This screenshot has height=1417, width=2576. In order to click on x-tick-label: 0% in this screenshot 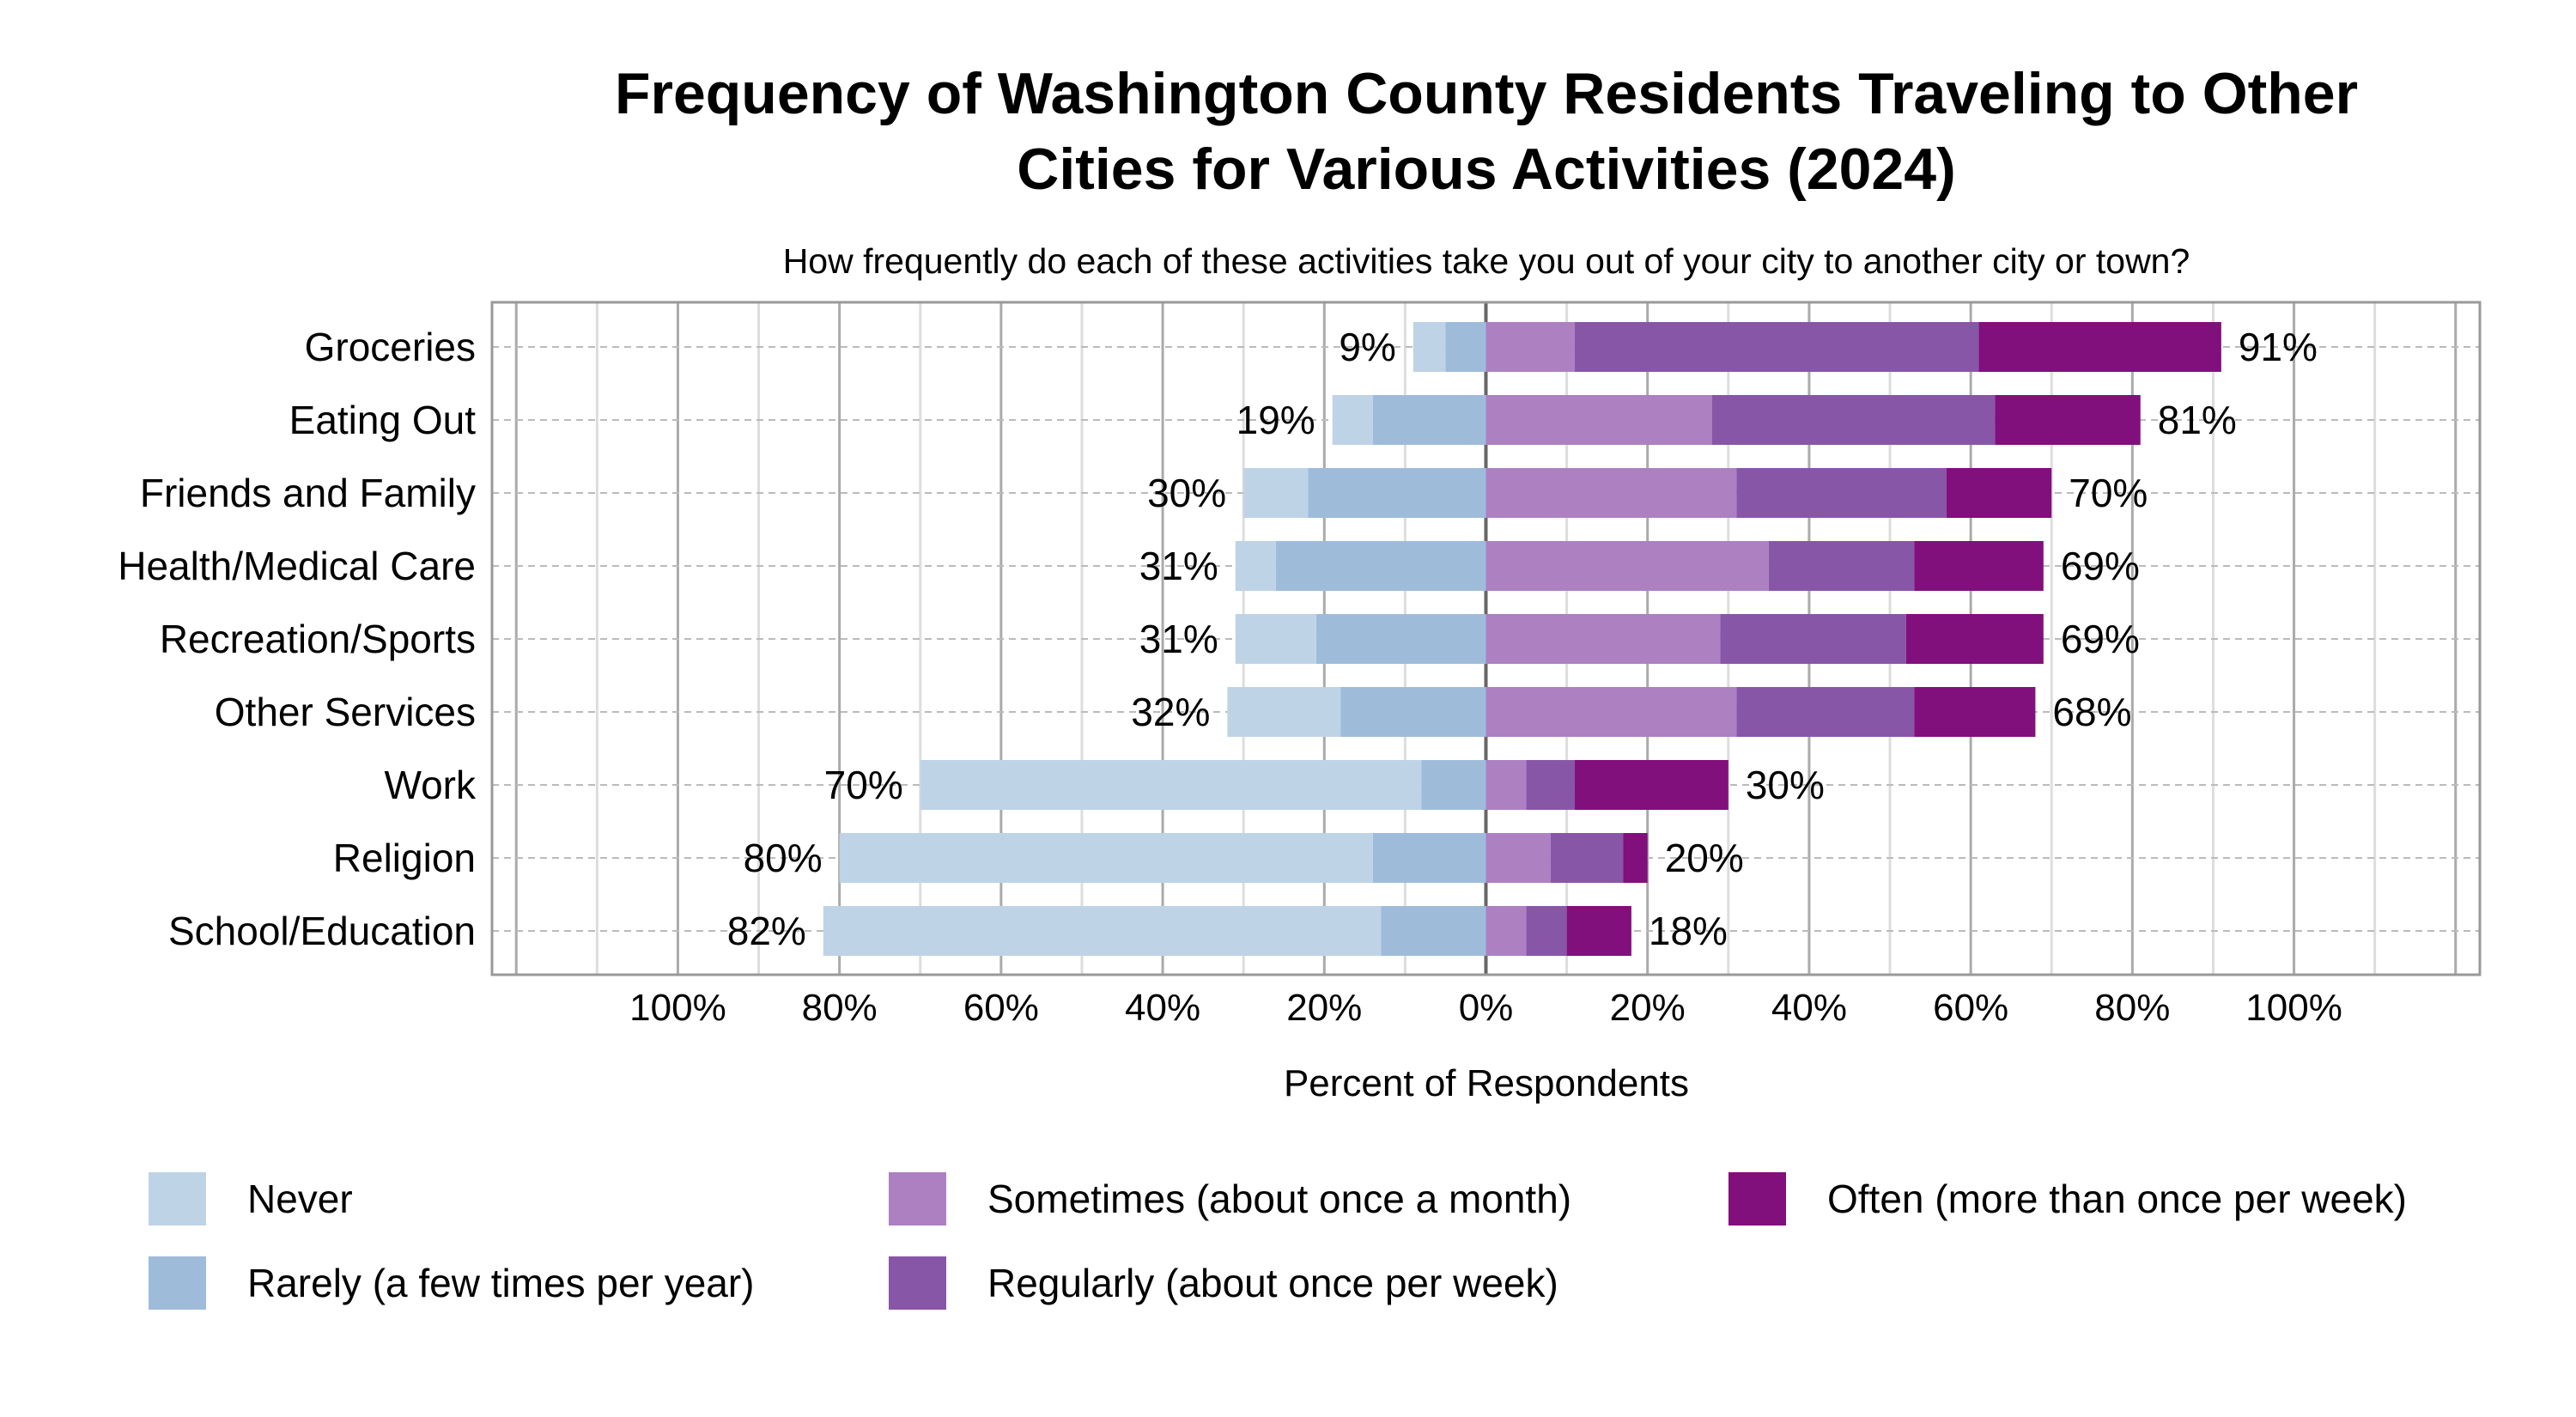, I will do `click(1486, 1008)`.